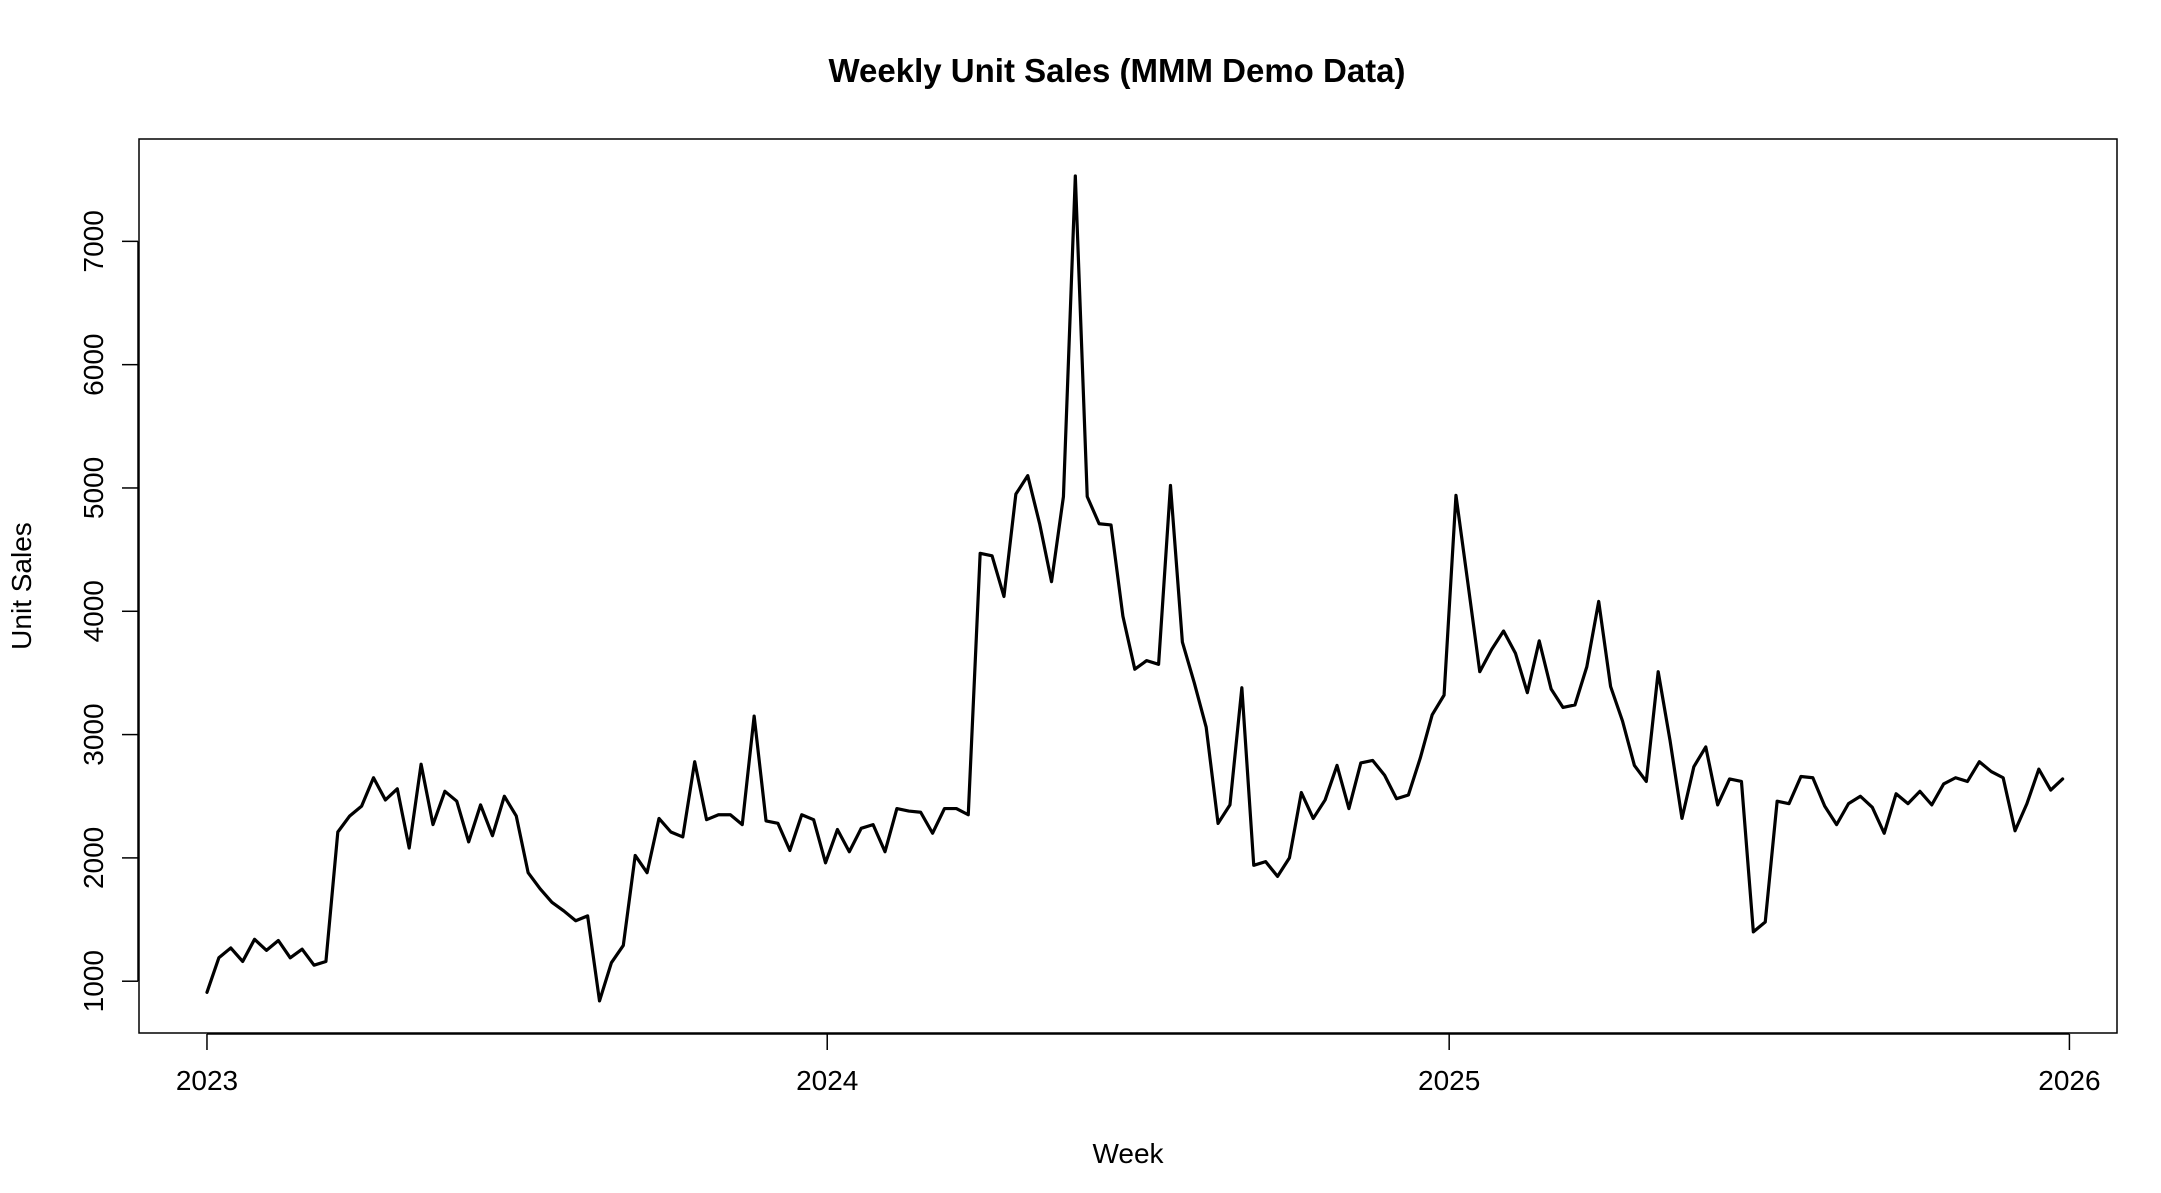 The width and height of the screenshot is (2161, 1193). What do you see at coordinates (93, 734) in the screenshot?
I see `y-tick-label: 3000` at bounding box center [93, 734].